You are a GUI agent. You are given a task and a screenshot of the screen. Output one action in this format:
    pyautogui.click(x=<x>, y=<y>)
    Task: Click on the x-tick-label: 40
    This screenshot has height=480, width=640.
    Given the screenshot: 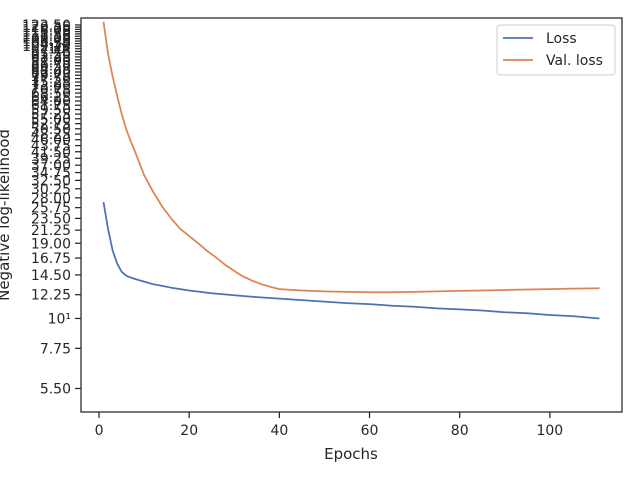 What is the action you would take?
    pyautogui.click(x=279, y=431)
    